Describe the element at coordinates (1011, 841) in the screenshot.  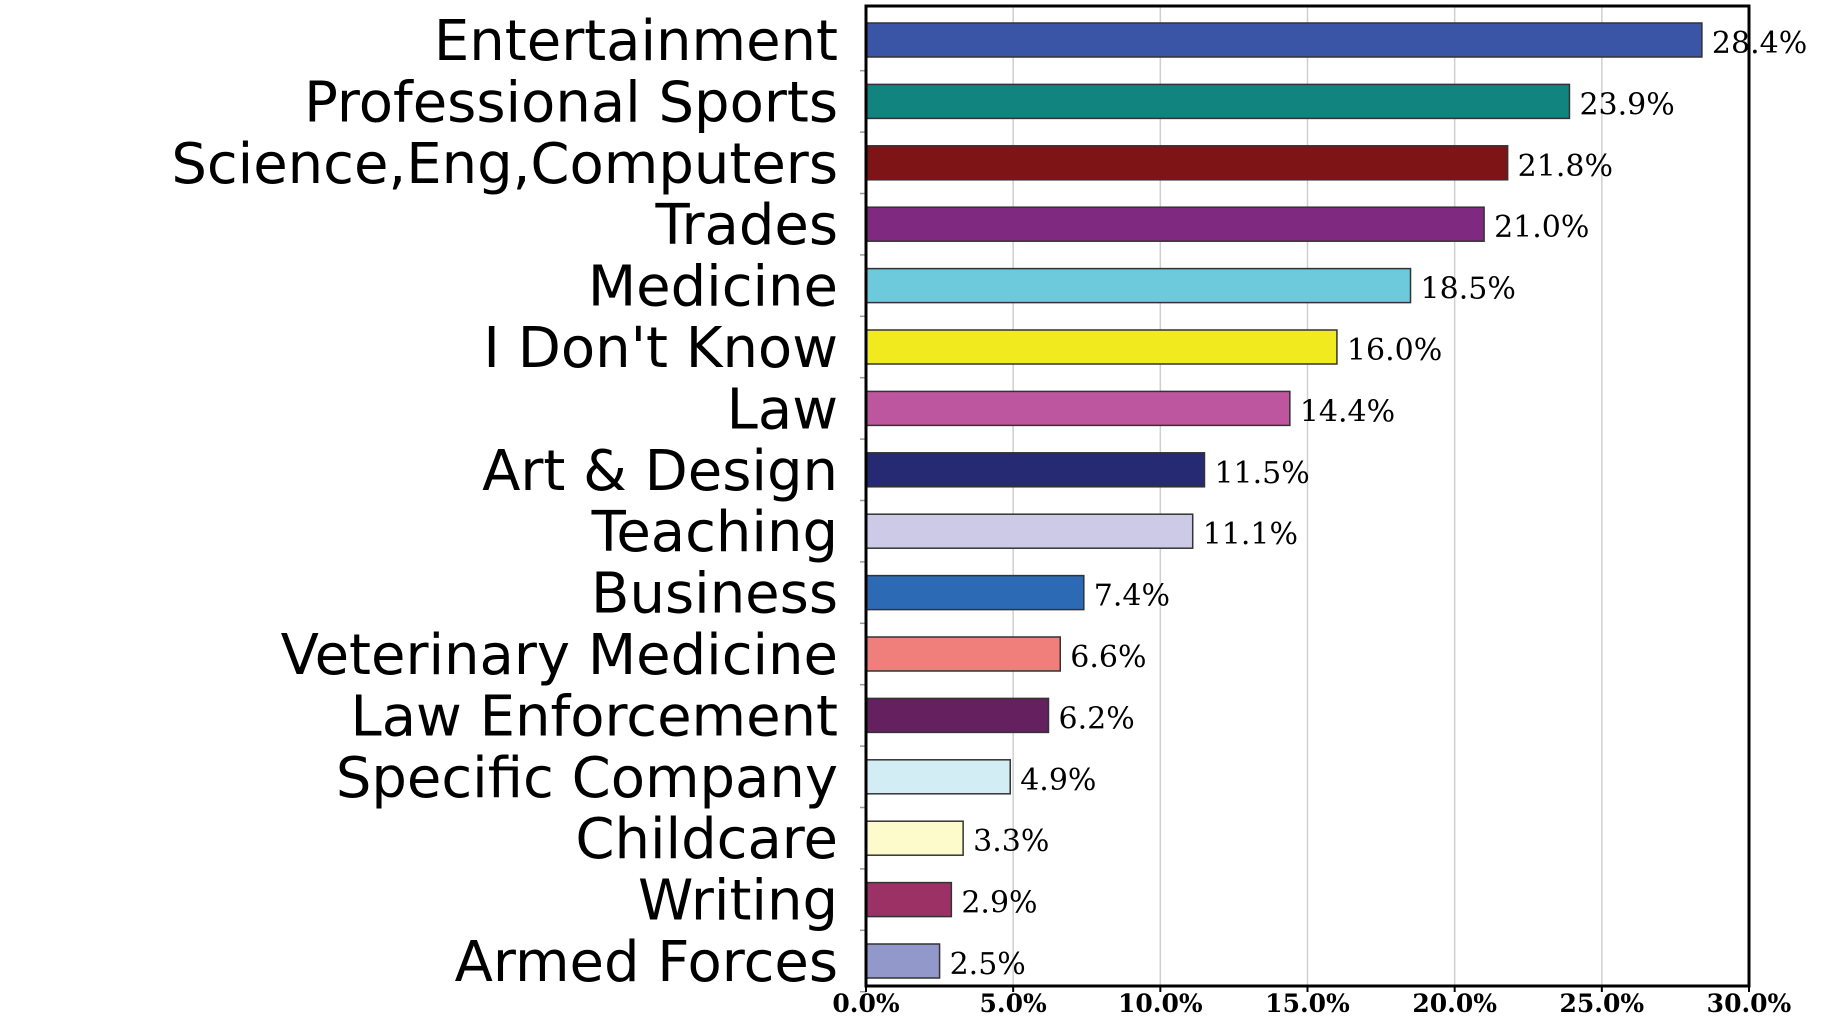
I see `value-label: 3.3%` at that location.